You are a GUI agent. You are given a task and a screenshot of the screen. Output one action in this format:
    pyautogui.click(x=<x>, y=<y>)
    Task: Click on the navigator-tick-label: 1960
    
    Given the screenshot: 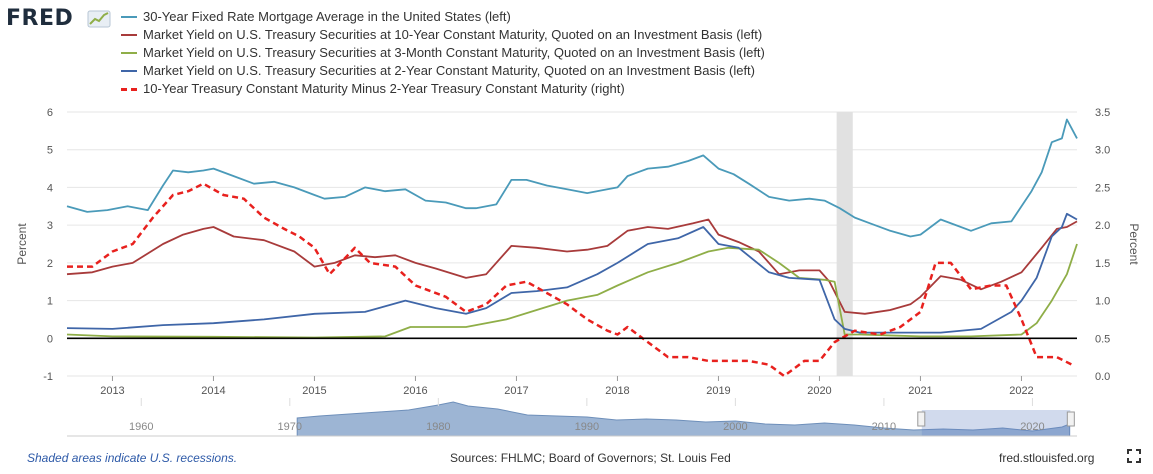 What is the action you would take?
    pyautogui.click(x=141, y=427)
    